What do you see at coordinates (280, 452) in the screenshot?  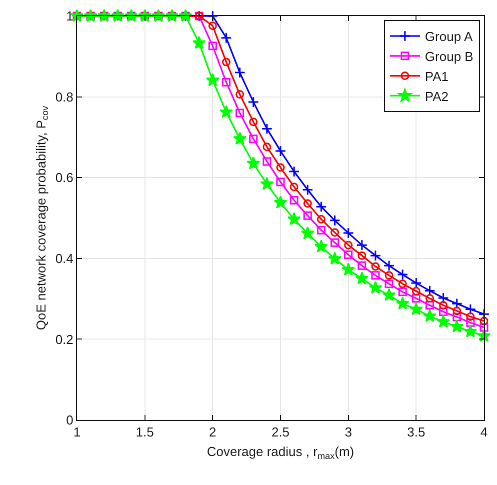 I see `x-axis-title: Coverage radius , r$_{max}$(m)` at bounding box center [280, 452].